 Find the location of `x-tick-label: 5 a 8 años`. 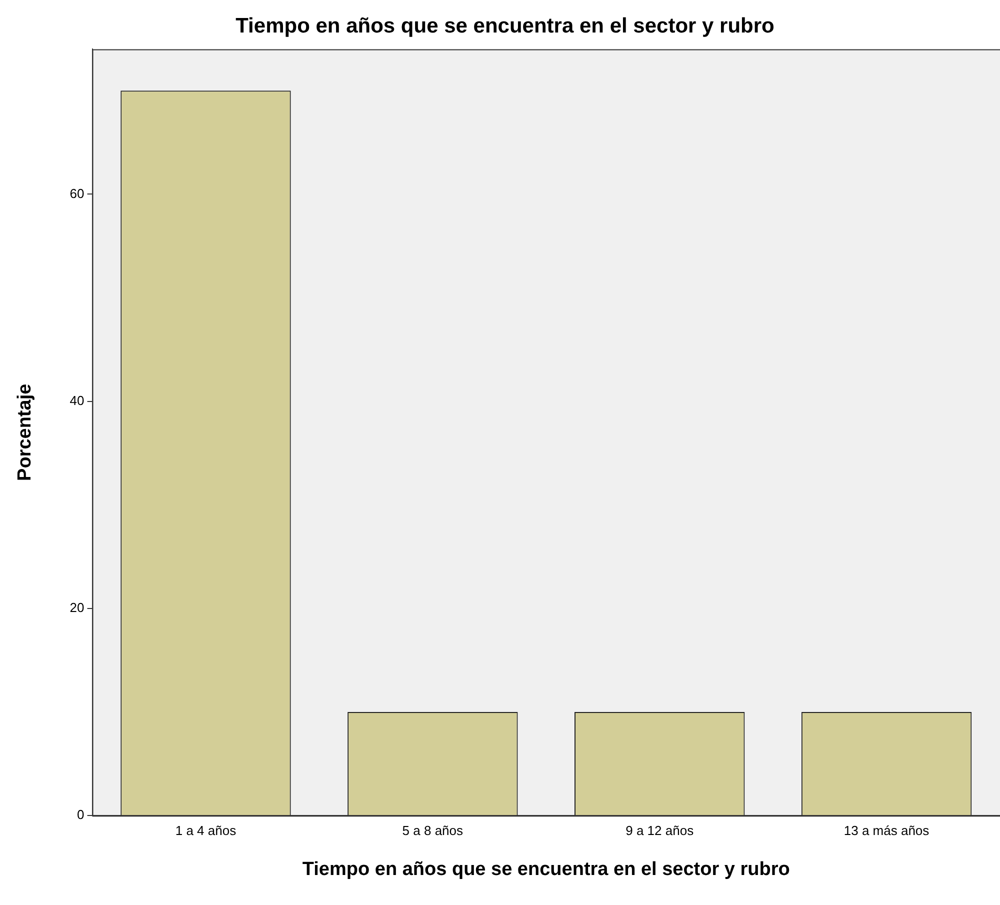

x-tick-label: 5 a 8 años is located at coordinates (433, 830).